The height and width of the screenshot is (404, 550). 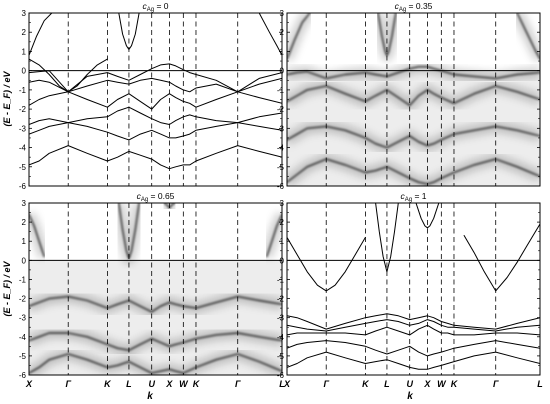 What do you see at coordinates (419, 196) in the screenshot?
I see `panel-title-value: = 1` at bounding box center [419, 196].